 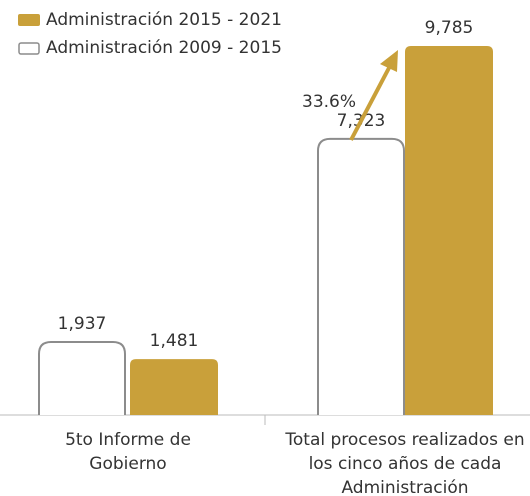 I want to click on value-label: 9,785, so click(x=449, y=28).